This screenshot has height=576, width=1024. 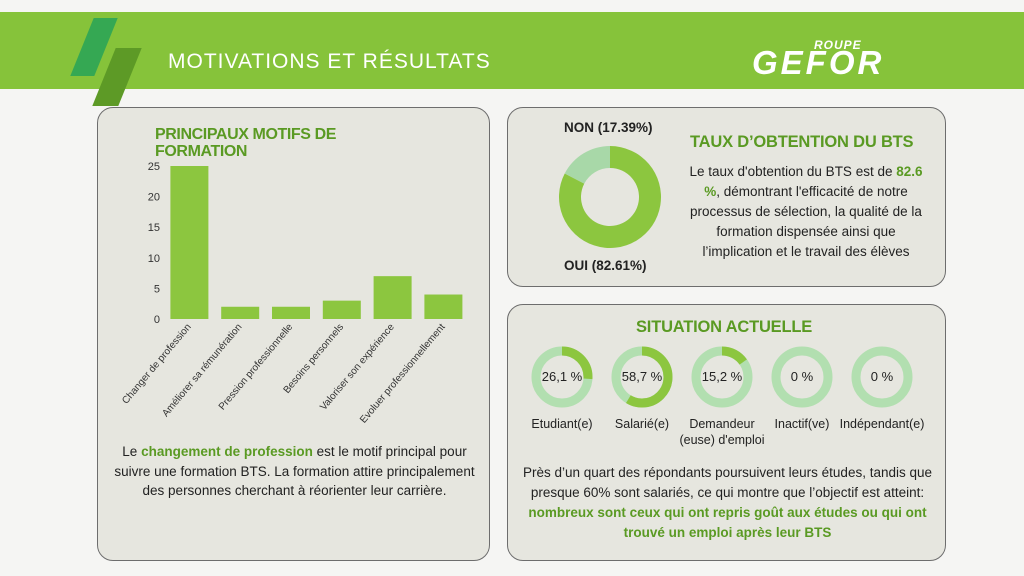 I want to click on desc-highlight: 82.6 %, so click(x=813, y=181).